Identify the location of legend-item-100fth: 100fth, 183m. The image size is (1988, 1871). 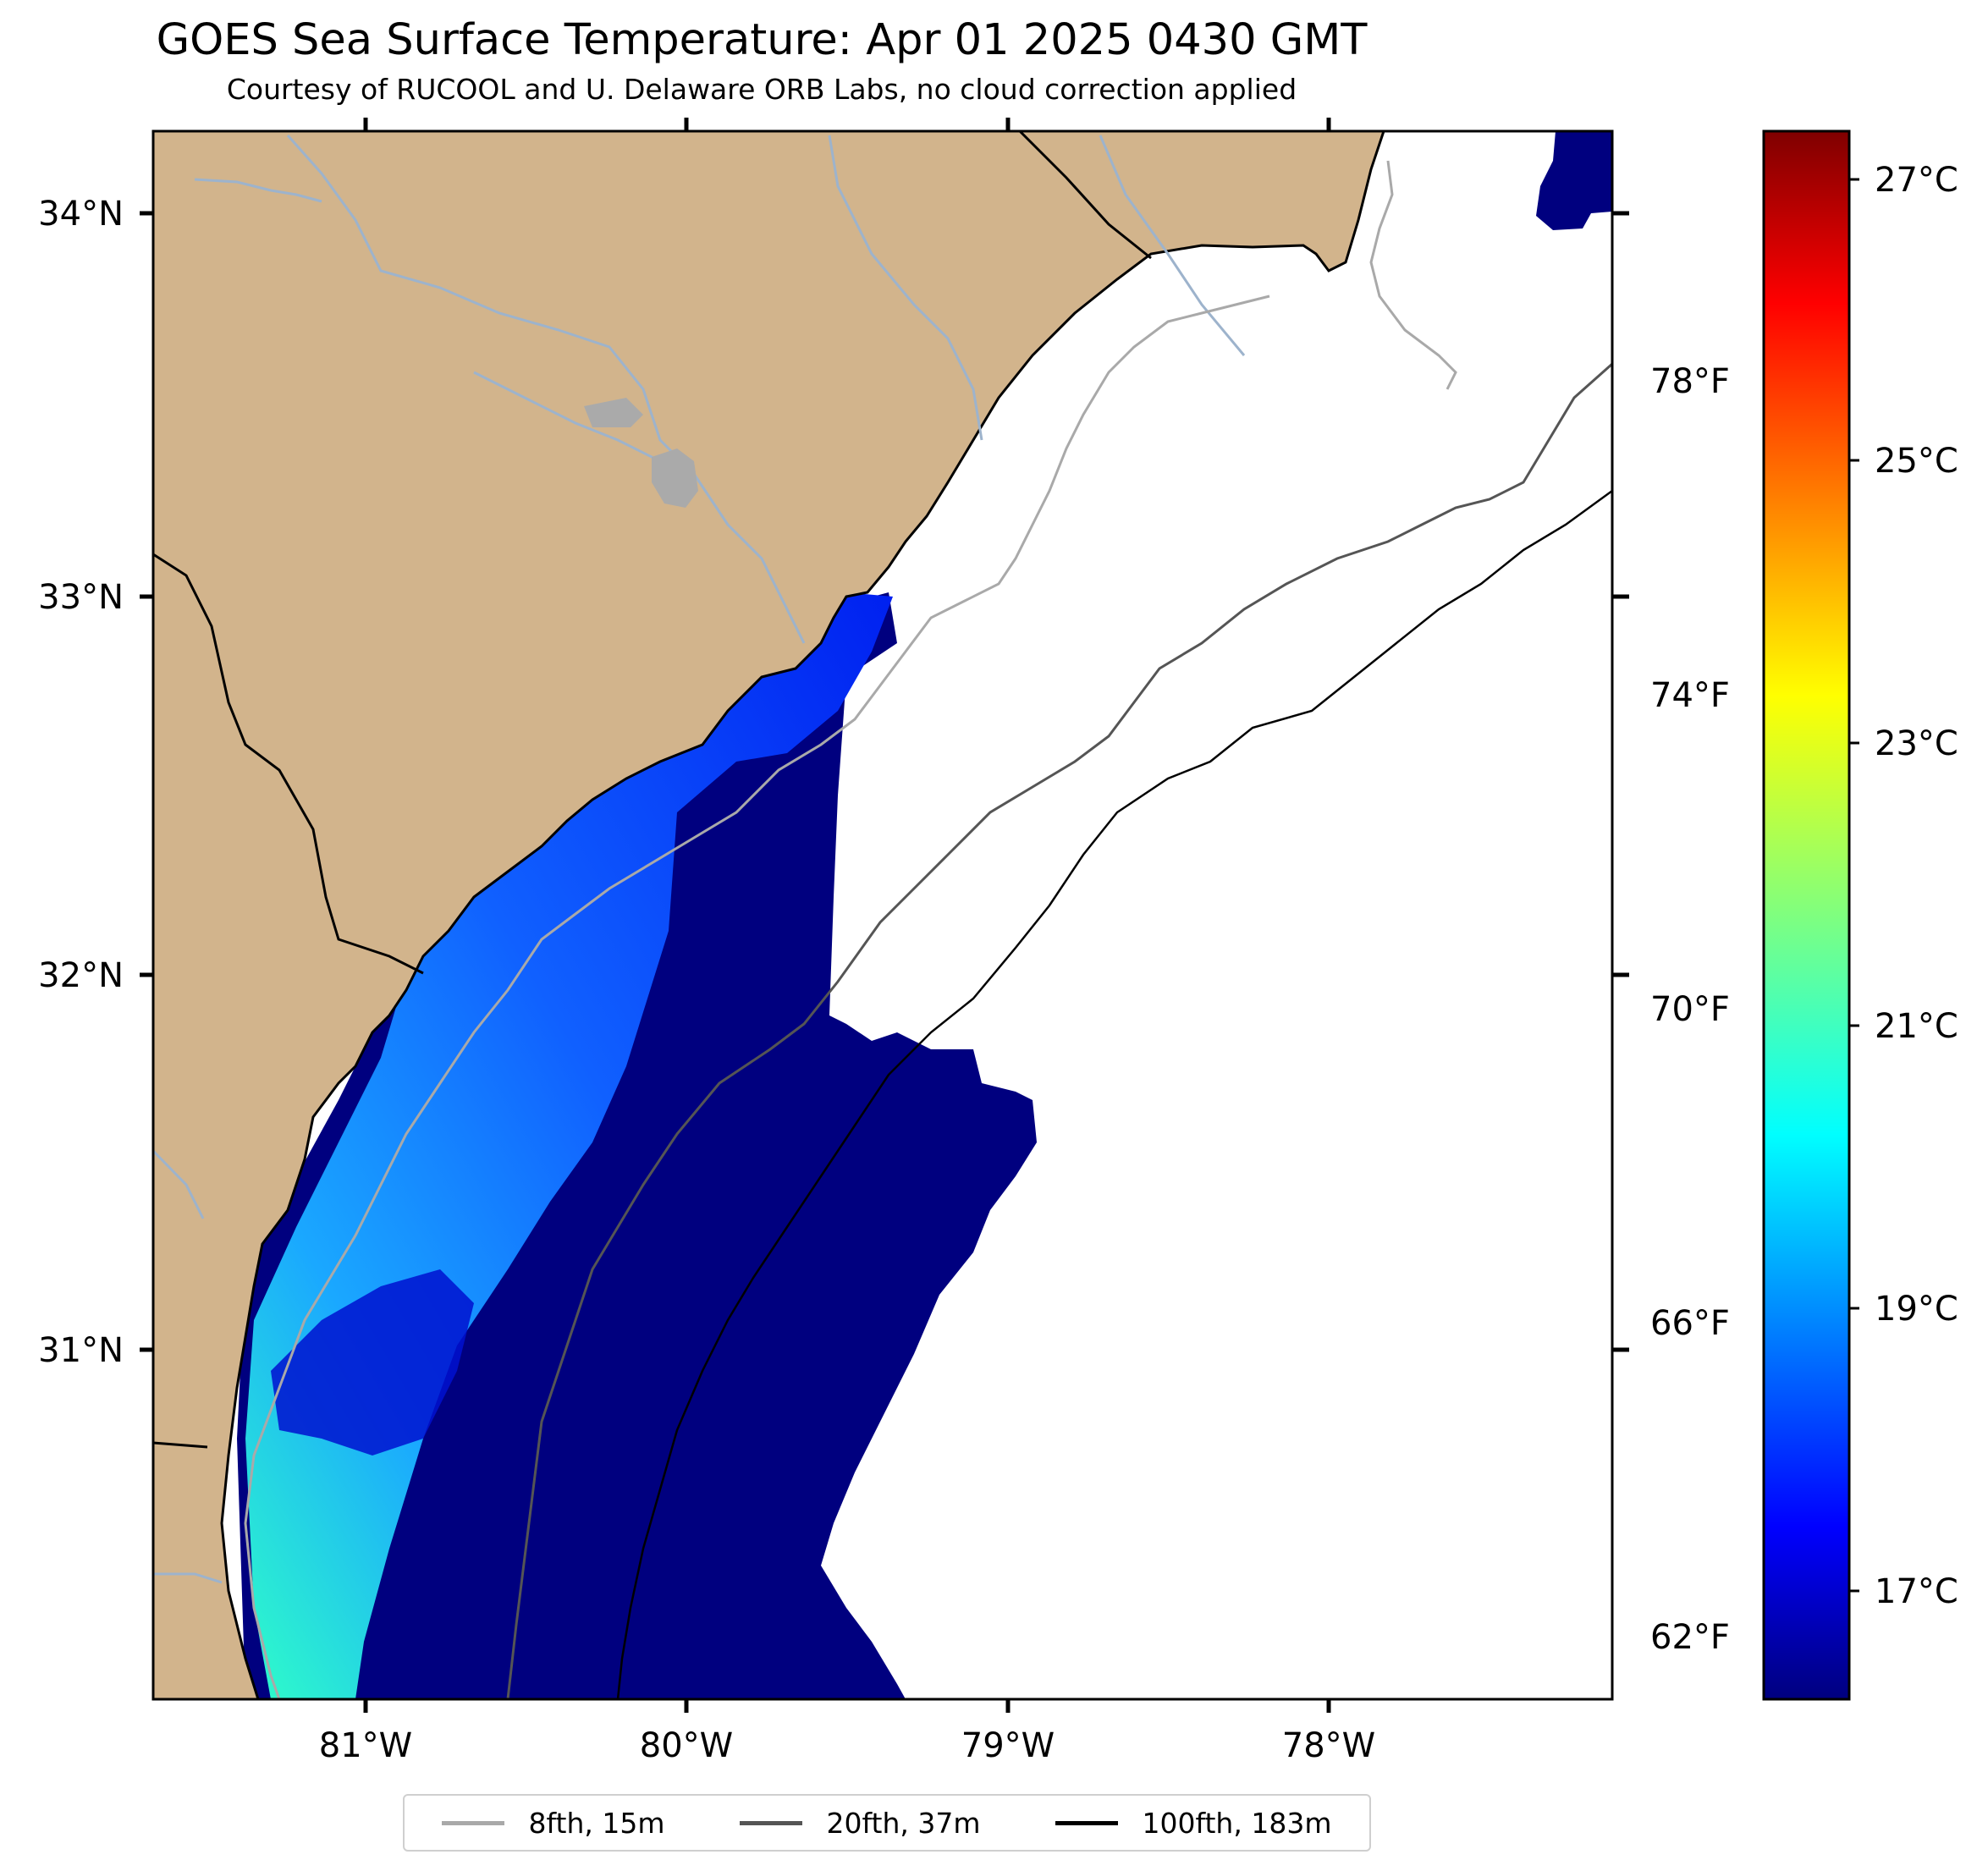
(1193, 1823).